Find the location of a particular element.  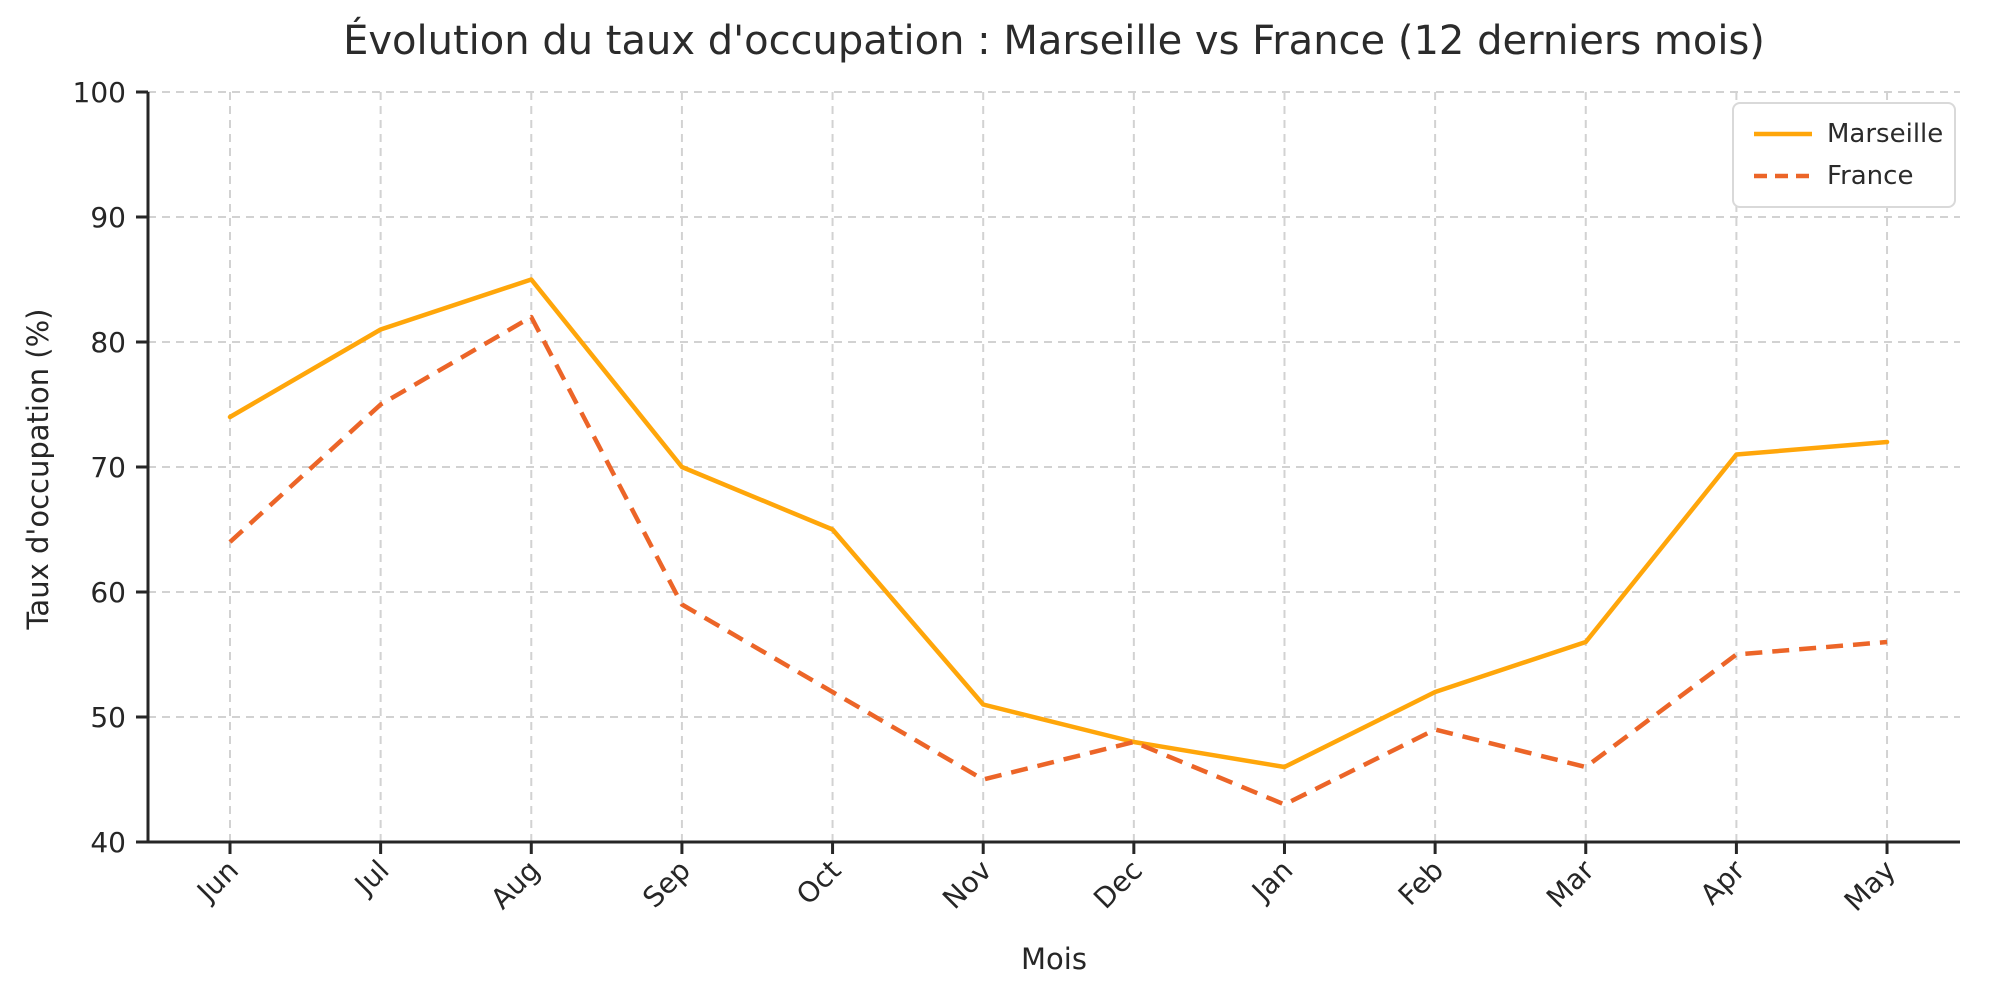

legend: Marseille France is located at coordinates (1844, 155).